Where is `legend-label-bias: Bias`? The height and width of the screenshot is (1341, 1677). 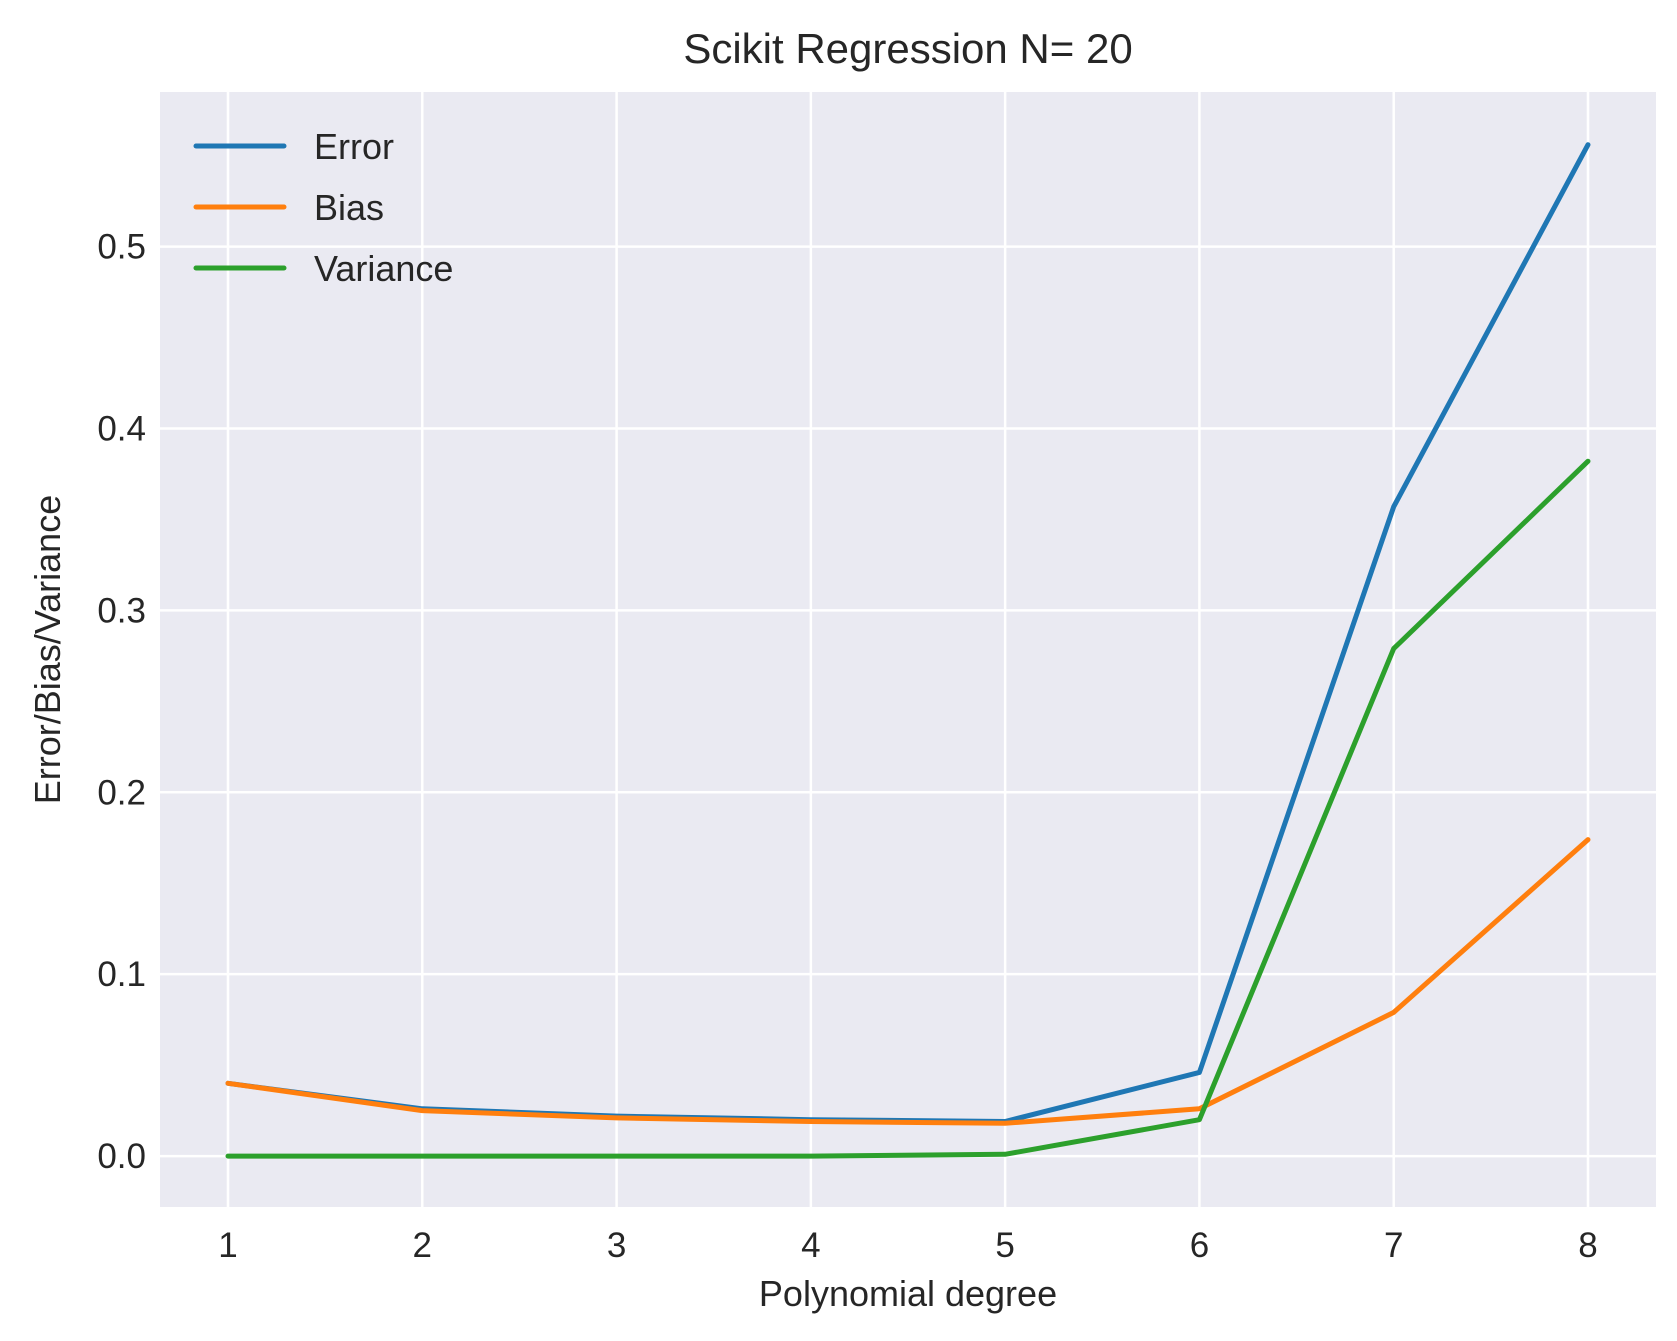
legend-label-bias: Bias is located at coordinates (349, 207).